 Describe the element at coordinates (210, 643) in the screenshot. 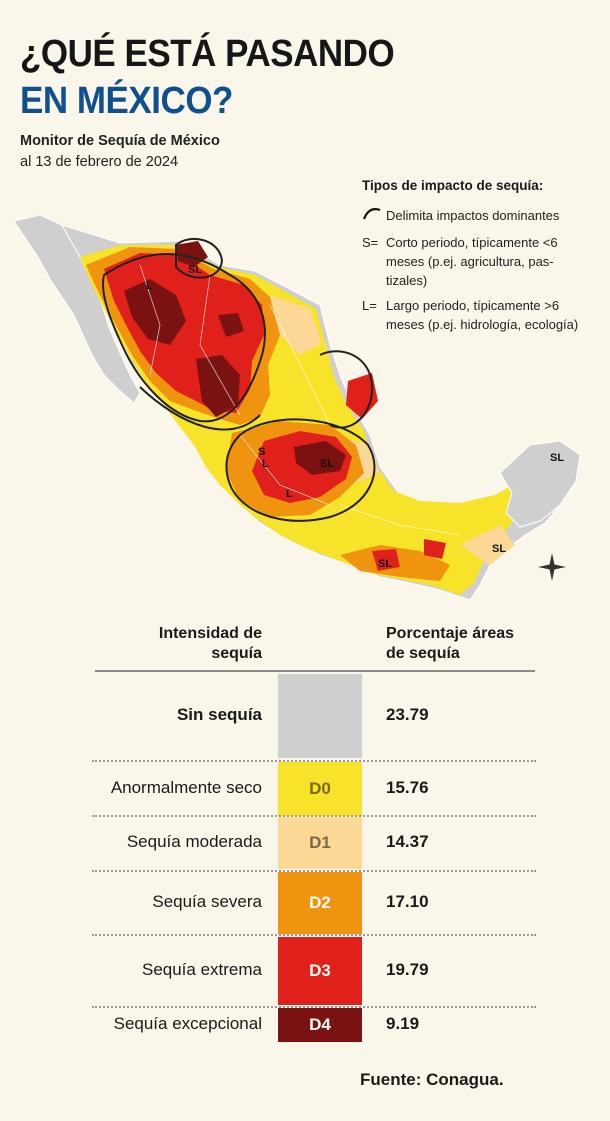

I see `table-header-intensity: Intensidad de sequía` at that location.